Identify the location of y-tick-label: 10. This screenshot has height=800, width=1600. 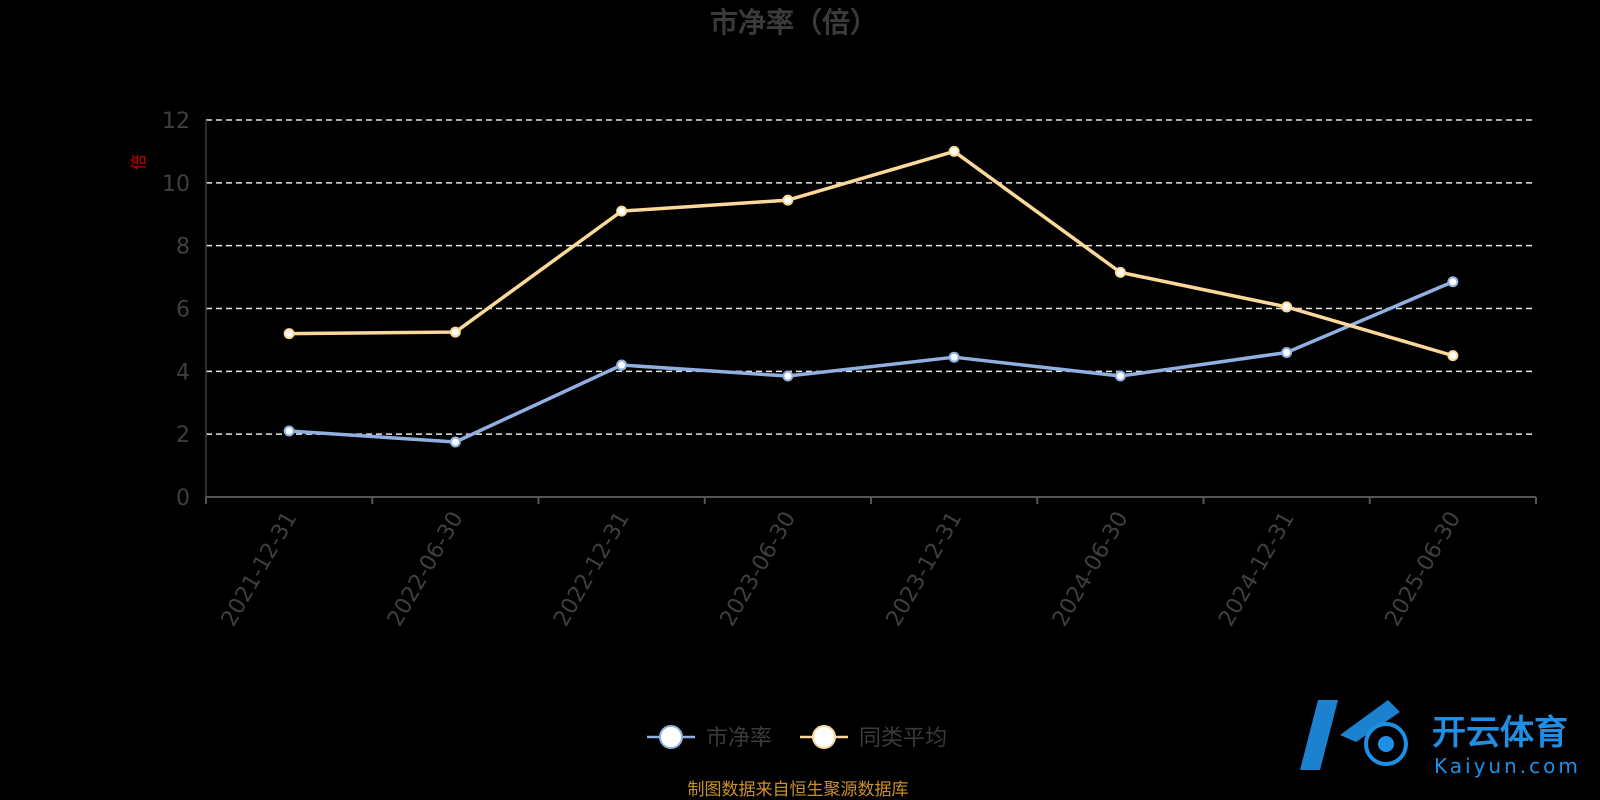
(176, 184).